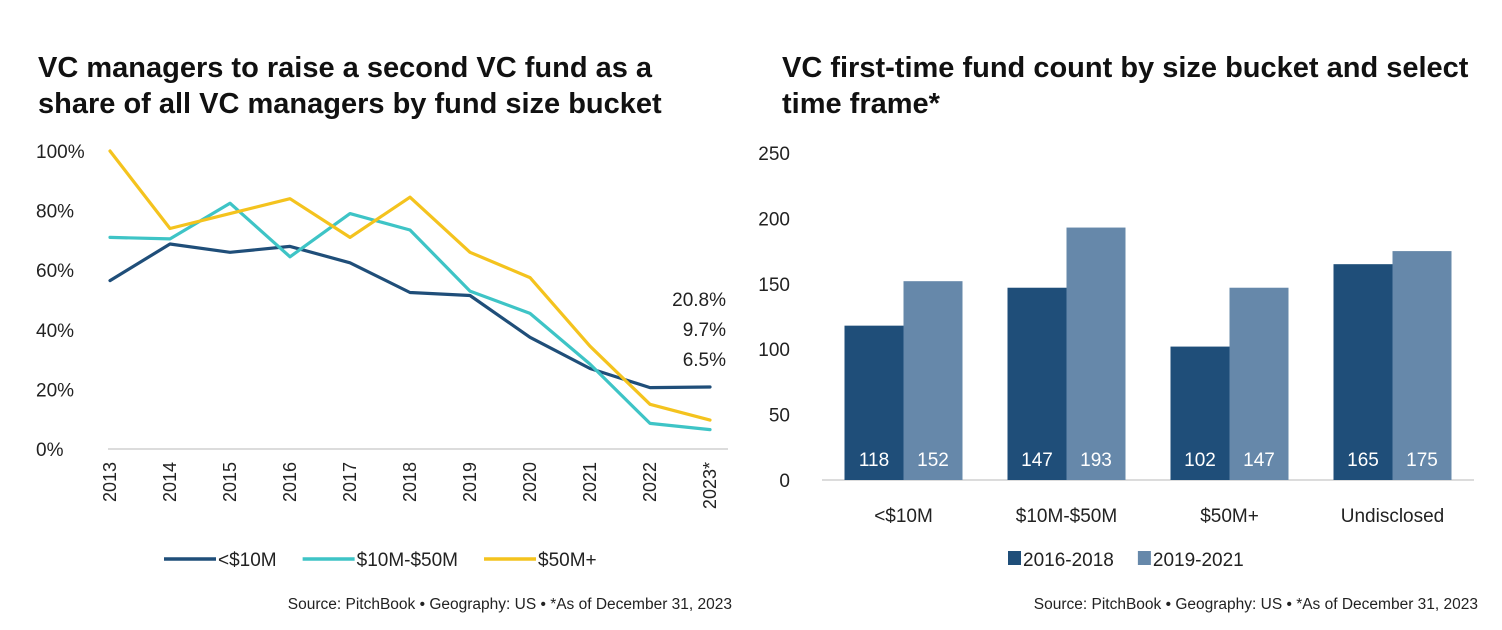 The width and height of the screenshot is (1502, 630). What do you see at coordinates (779, 416) in the screenshot?
I see `y-tick-label: 50` at bounding box center [779, 416].